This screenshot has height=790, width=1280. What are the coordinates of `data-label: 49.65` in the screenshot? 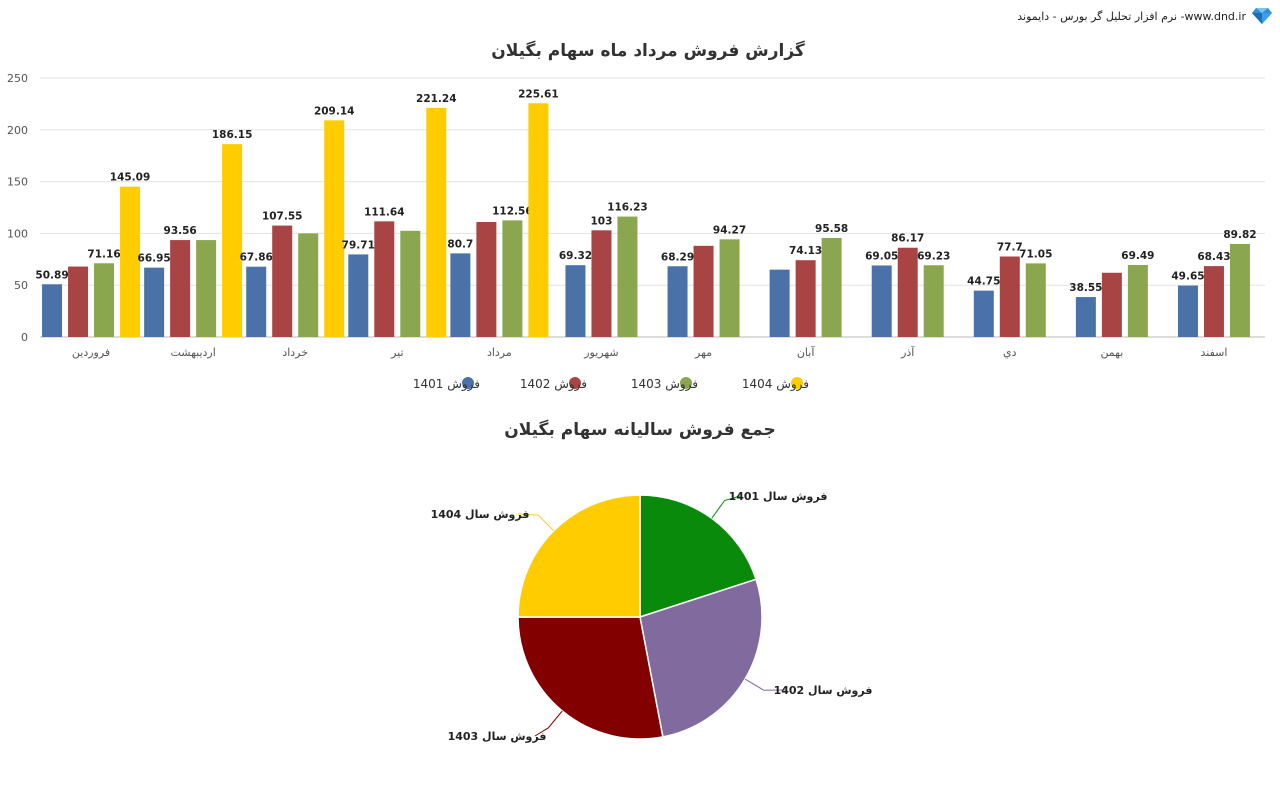 It's located at (1187, 277).